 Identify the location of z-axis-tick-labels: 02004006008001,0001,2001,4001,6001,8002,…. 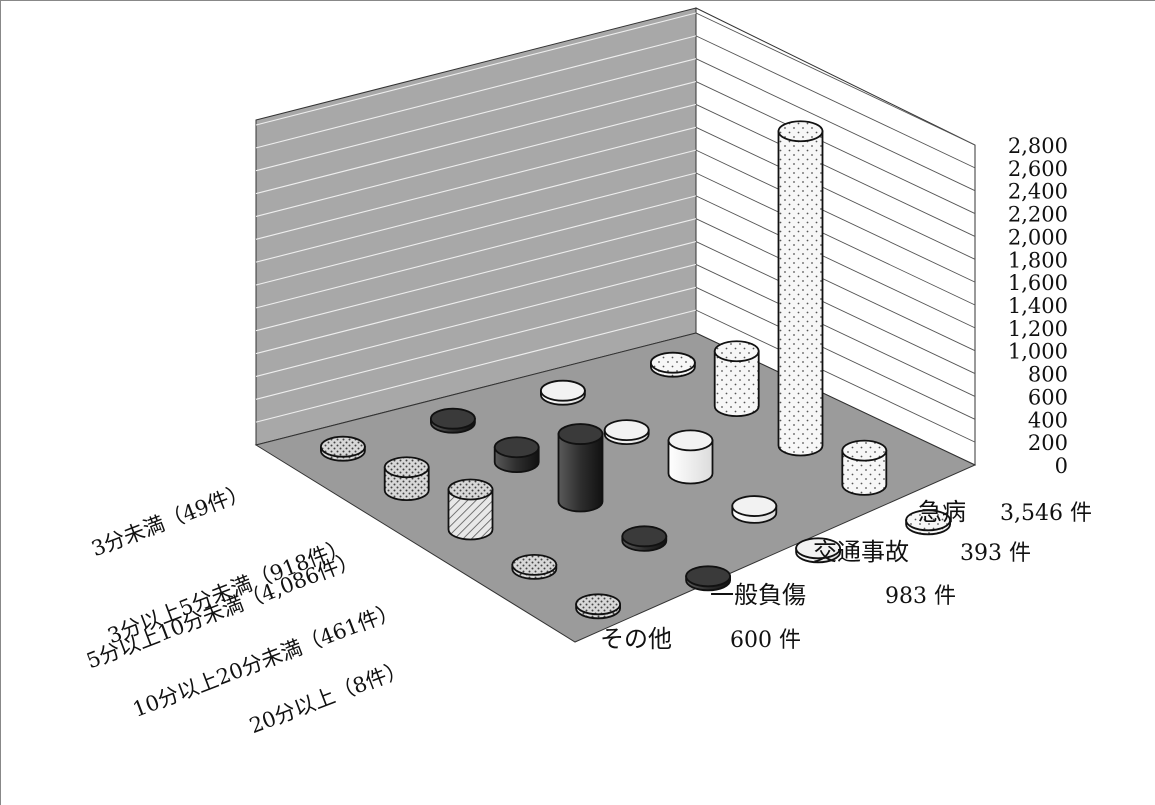
(1038, 306).